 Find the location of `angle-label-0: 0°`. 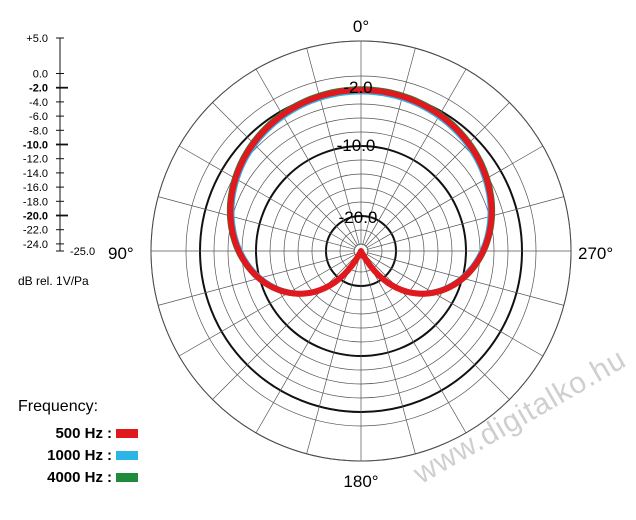

angle-label-0: 0° is located at coordinates (361, 26).